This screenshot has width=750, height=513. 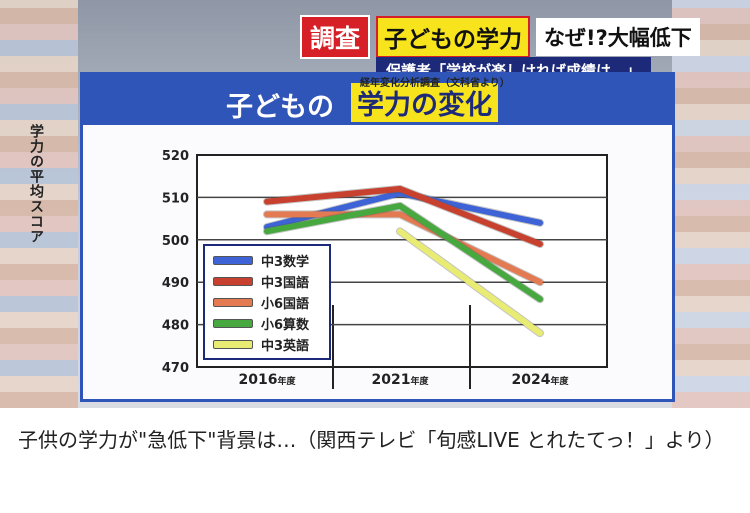 I want to click on y-tick-label: 510, so click(x=175, y=198).